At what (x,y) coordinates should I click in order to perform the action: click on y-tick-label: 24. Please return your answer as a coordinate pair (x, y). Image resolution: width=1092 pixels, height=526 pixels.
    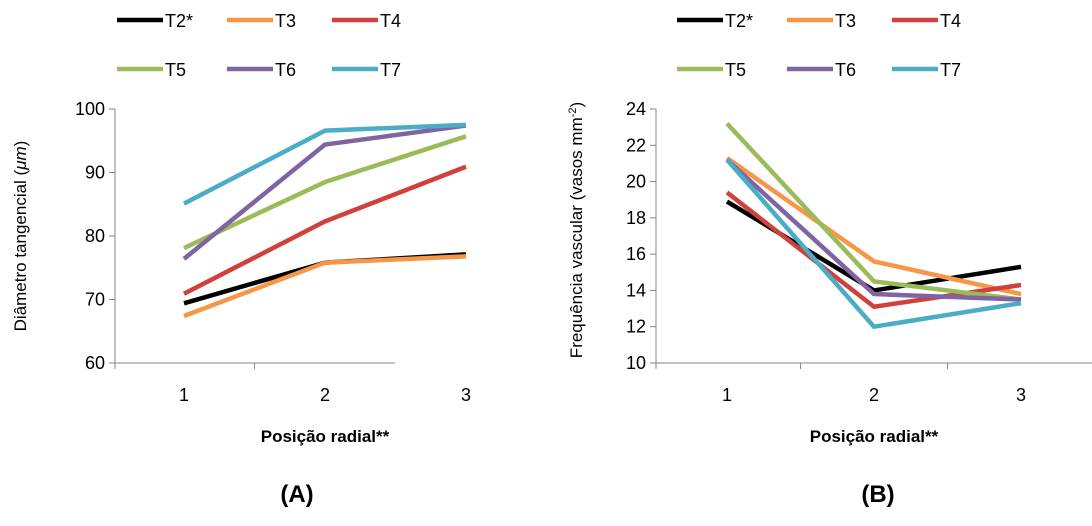
    Looking at the image, I should click on (636, 109).